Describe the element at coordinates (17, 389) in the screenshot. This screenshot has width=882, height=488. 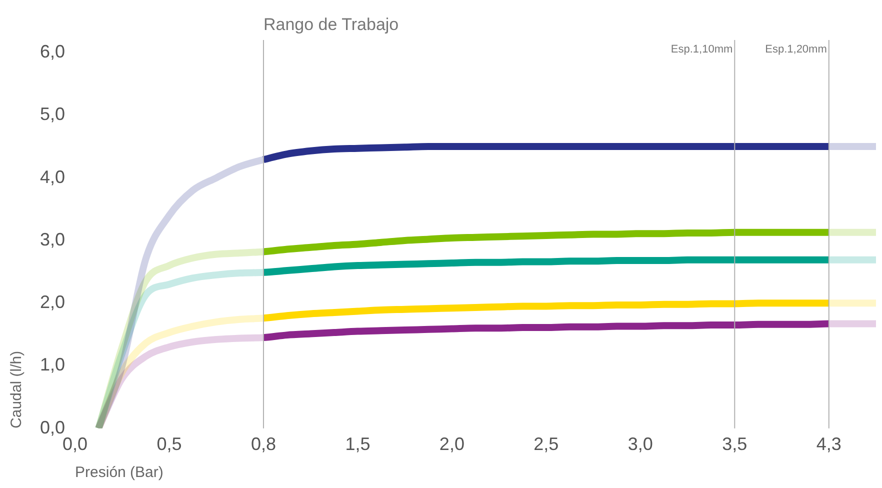
I see `y-axis-title: Caudal (l/h)` at that location.